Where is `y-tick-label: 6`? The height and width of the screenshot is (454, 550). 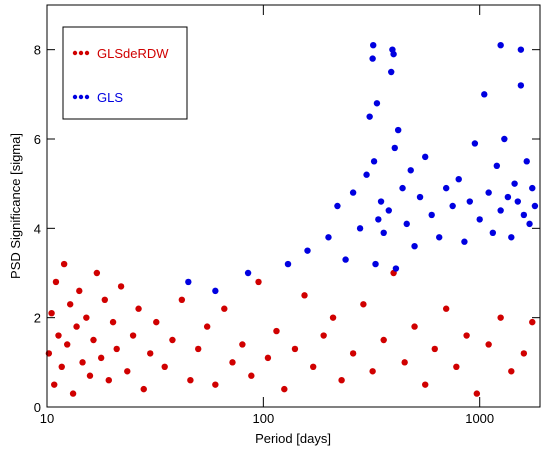
y-tick-label: 6 is located at coordinates (37, 139).